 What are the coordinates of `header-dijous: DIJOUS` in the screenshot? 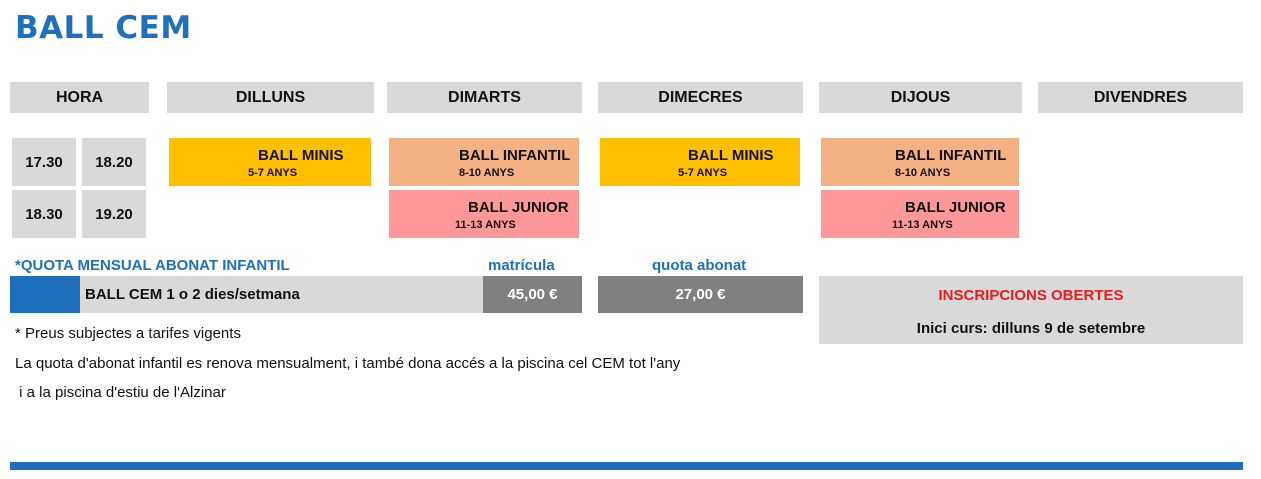 It's located at (920, 97).